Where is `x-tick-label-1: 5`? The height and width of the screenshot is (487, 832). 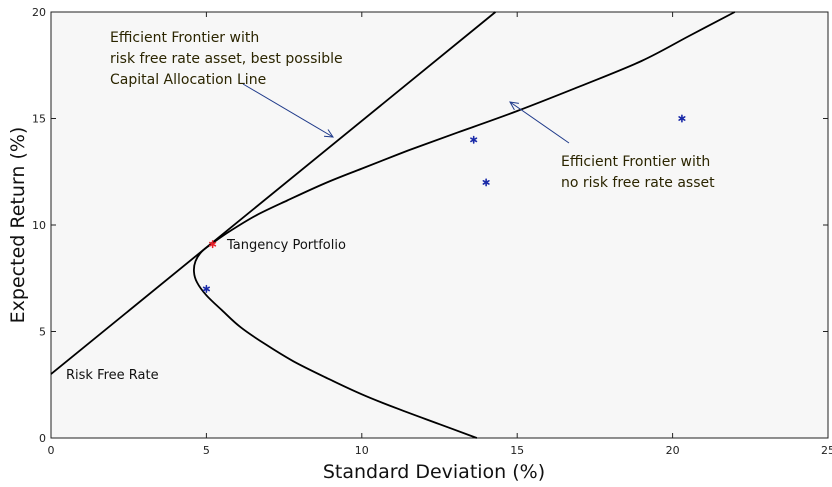
x-tick-label-1: 5 is located at coordinates (206, 450).